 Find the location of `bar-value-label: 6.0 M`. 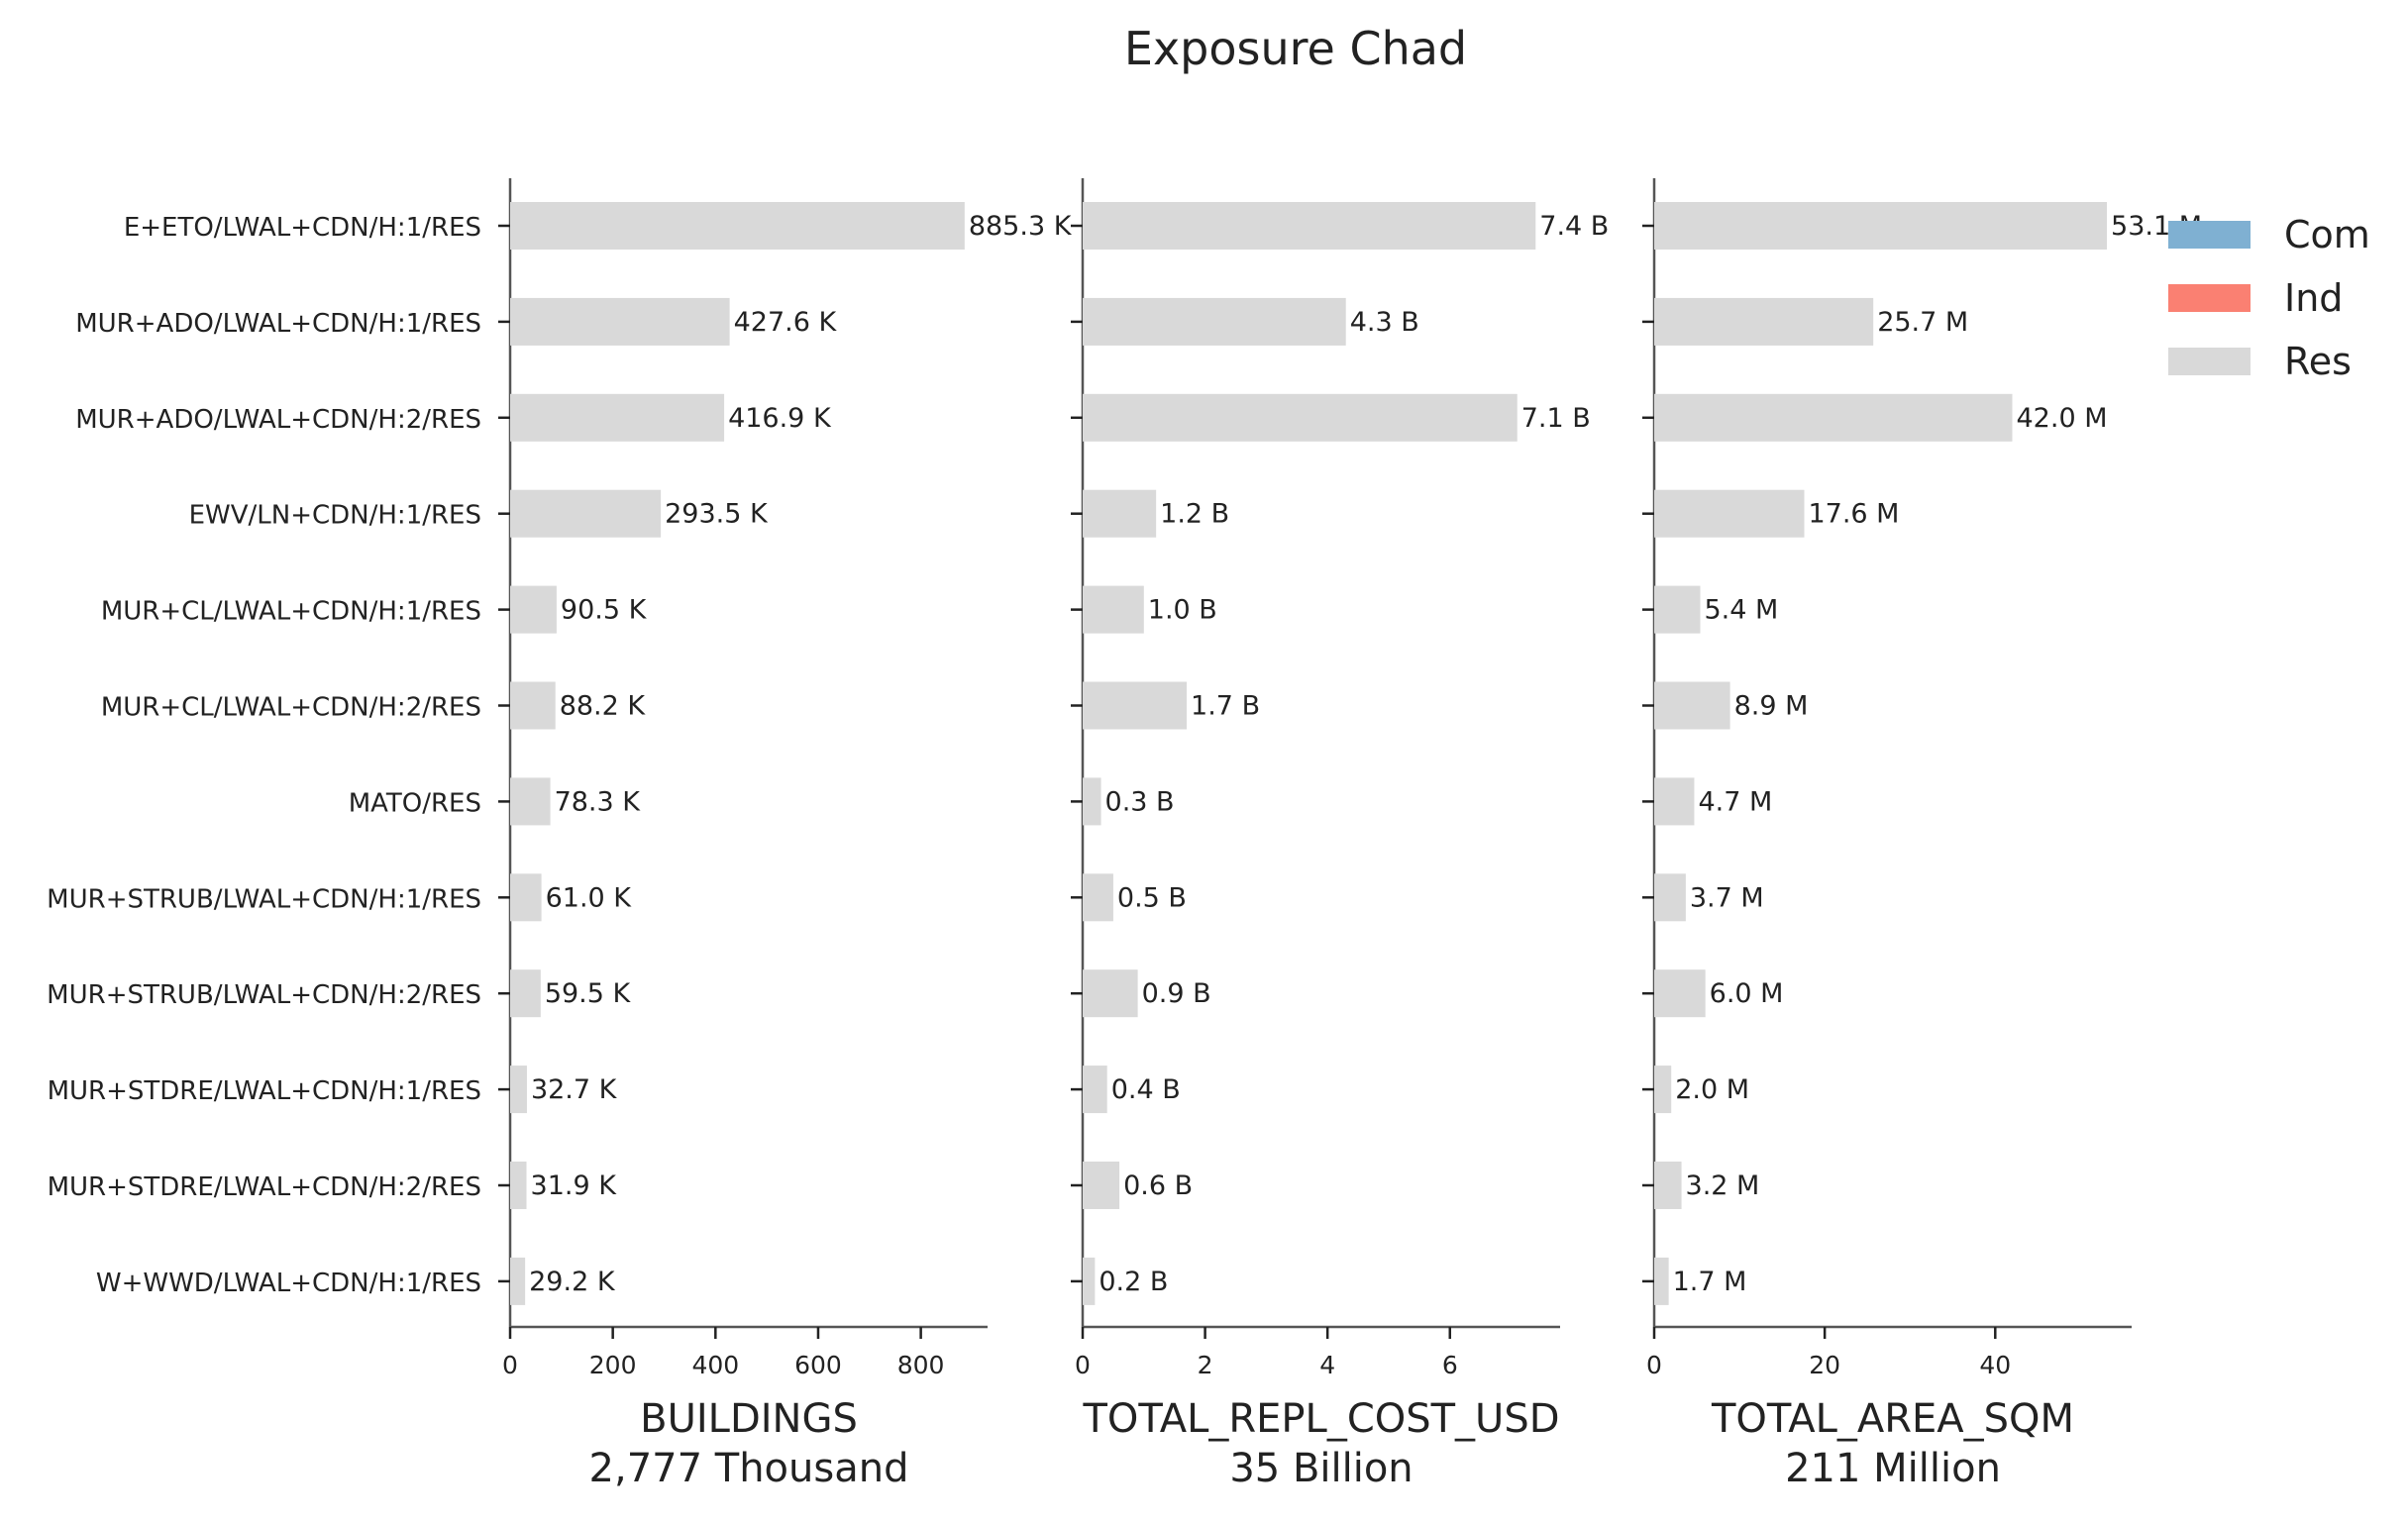

bar-value-label: 6.0 M is located at coordinates (1747, 993).